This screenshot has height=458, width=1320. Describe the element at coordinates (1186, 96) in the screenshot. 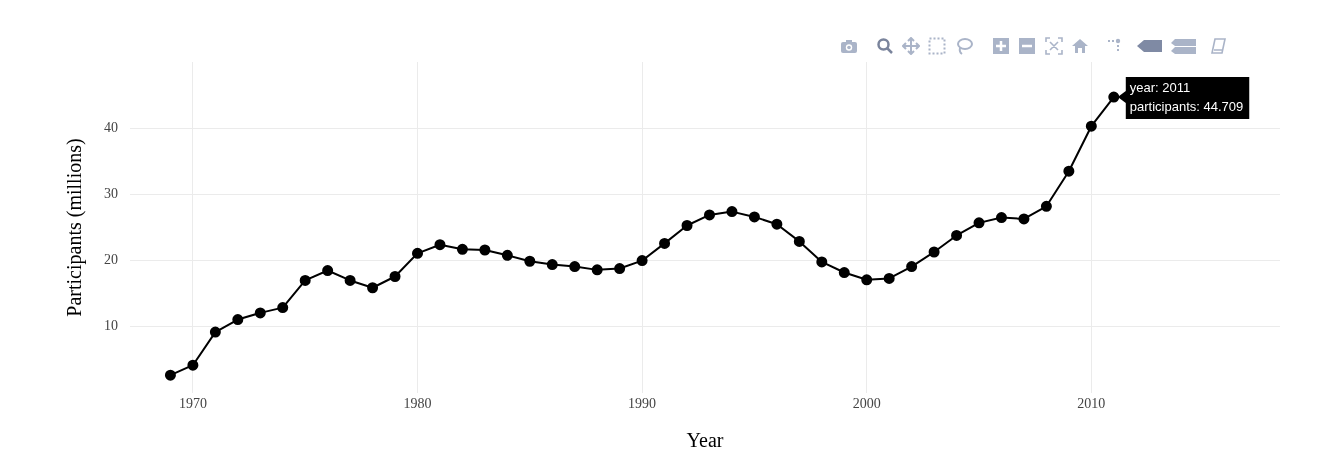

I see `annotation: year: 2011 participants: 44.709` at that location.